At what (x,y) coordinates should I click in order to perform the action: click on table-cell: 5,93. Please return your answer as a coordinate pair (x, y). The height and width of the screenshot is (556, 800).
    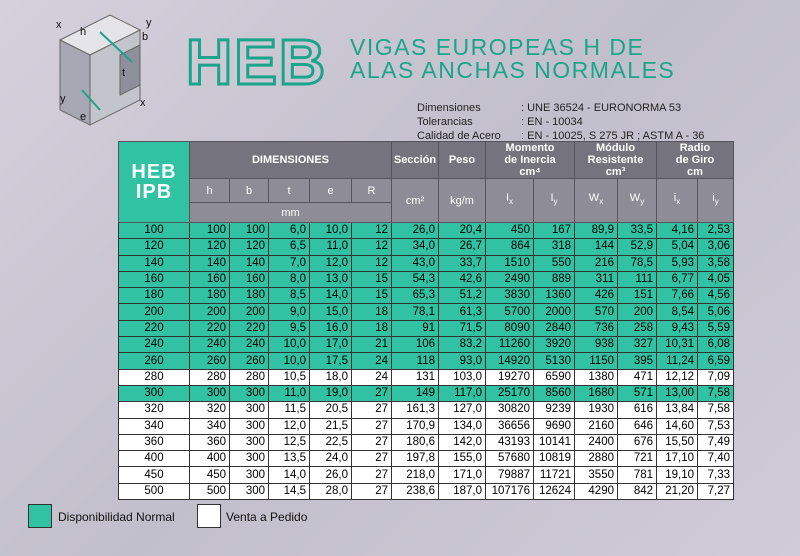
    Looking at the image, I should click on (677, 263).